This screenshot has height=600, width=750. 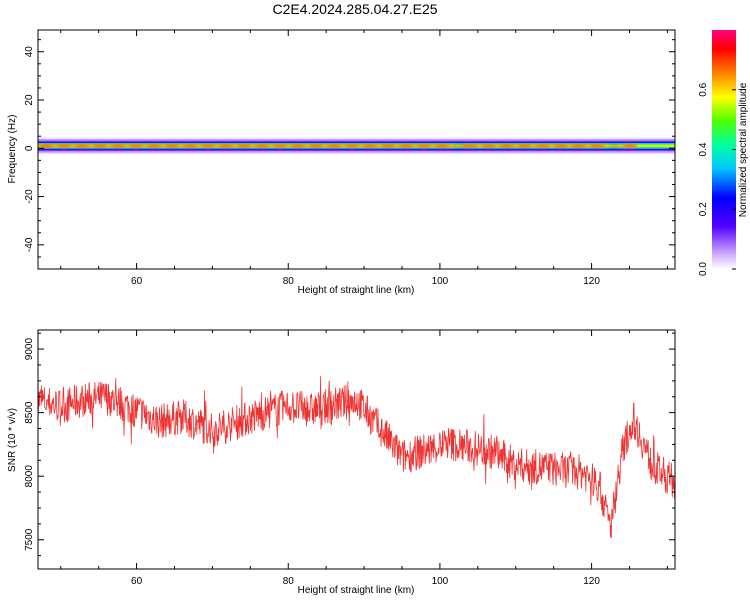 I want to click on heatmap-xtick-label: 120, so click(x=591, y=281).